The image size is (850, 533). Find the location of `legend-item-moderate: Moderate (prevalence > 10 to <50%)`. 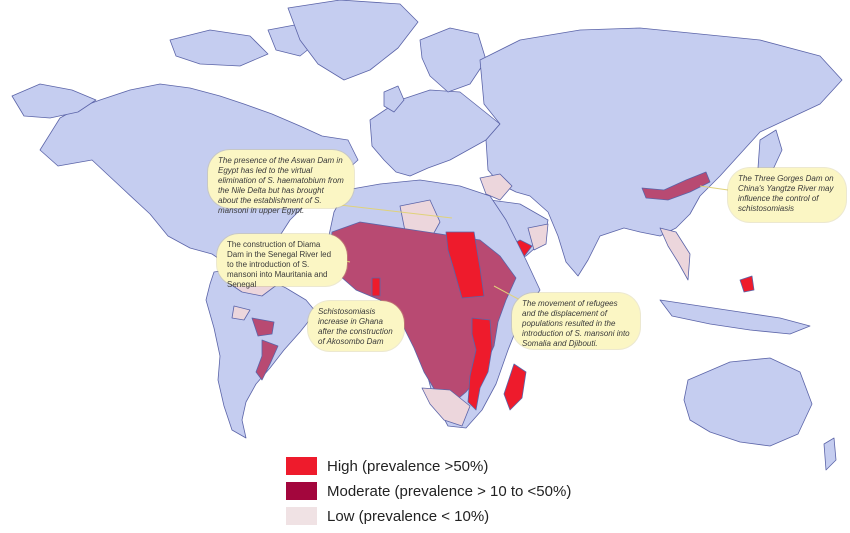

legend-item-moderate: Moderate (prevalence > 10 to <50%) is located at coordinates (428, 491).